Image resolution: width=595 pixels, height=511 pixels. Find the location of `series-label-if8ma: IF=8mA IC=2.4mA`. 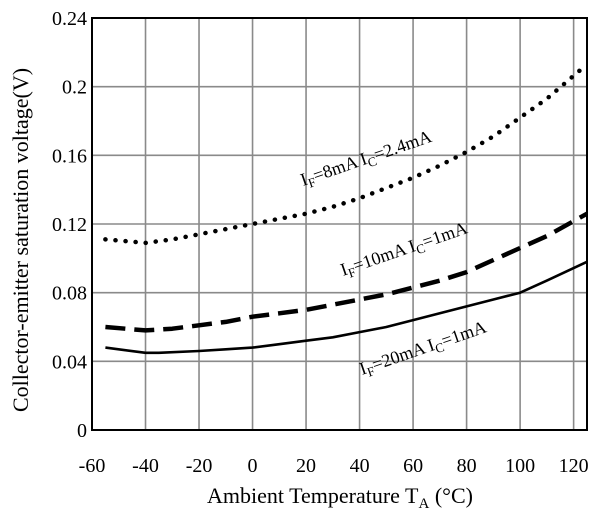

series-label-if8ma: IF=8mA IC=2.4mA is located at coordinates (366, 159).